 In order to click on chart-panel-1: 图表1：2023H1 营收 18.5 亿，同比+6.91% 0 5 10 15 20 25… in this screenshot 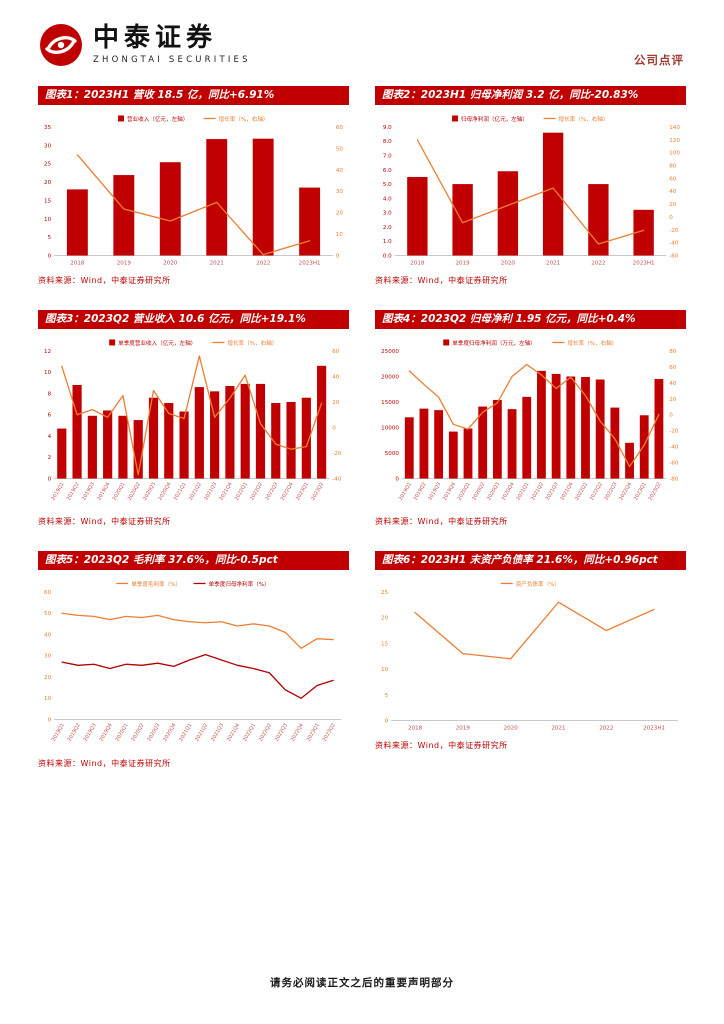, I will do `click(193, 186)`.